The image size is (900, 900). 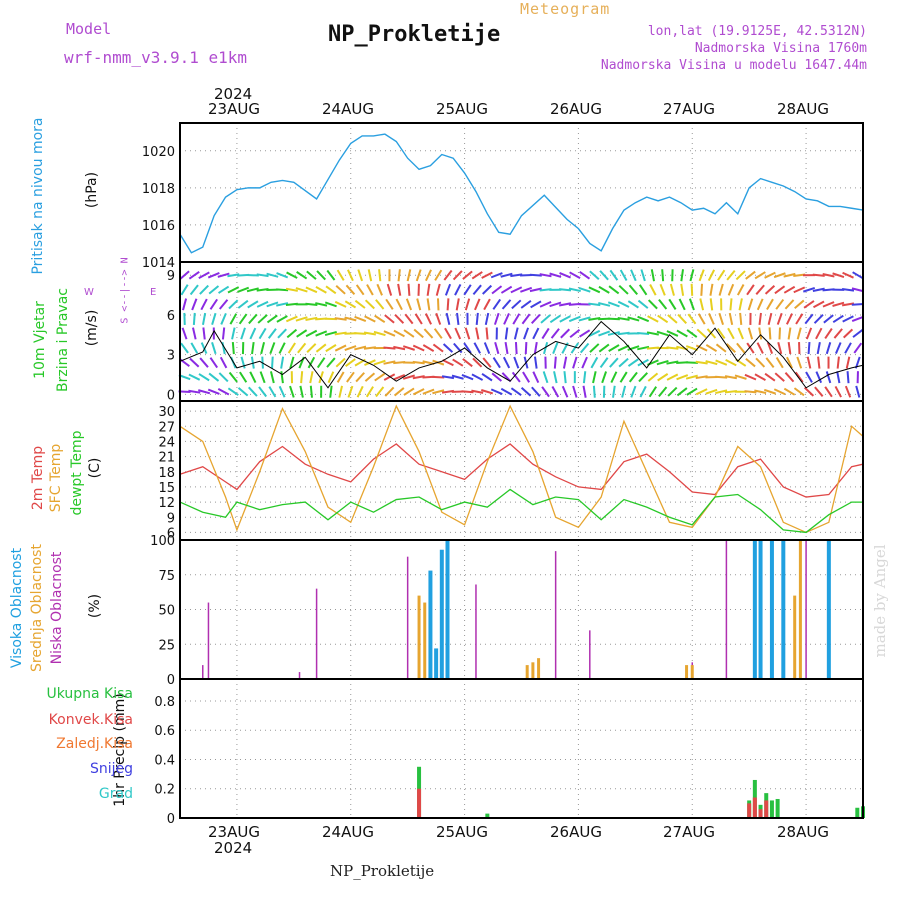 I want to click on ytick-temp-5: 15, so click(x=166, y=488).